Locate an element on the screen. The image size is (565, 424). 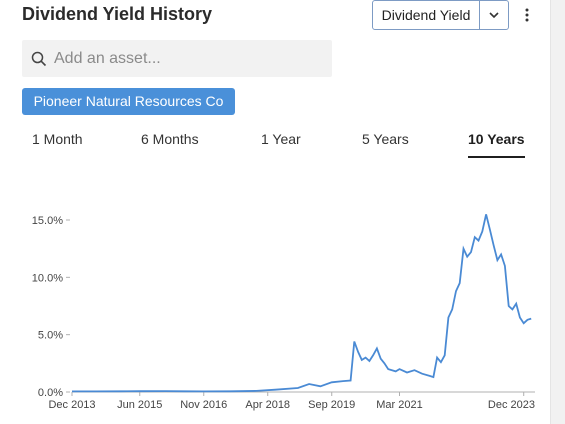
tab-6-months: 6 Months is located at coordinates (170, 139).